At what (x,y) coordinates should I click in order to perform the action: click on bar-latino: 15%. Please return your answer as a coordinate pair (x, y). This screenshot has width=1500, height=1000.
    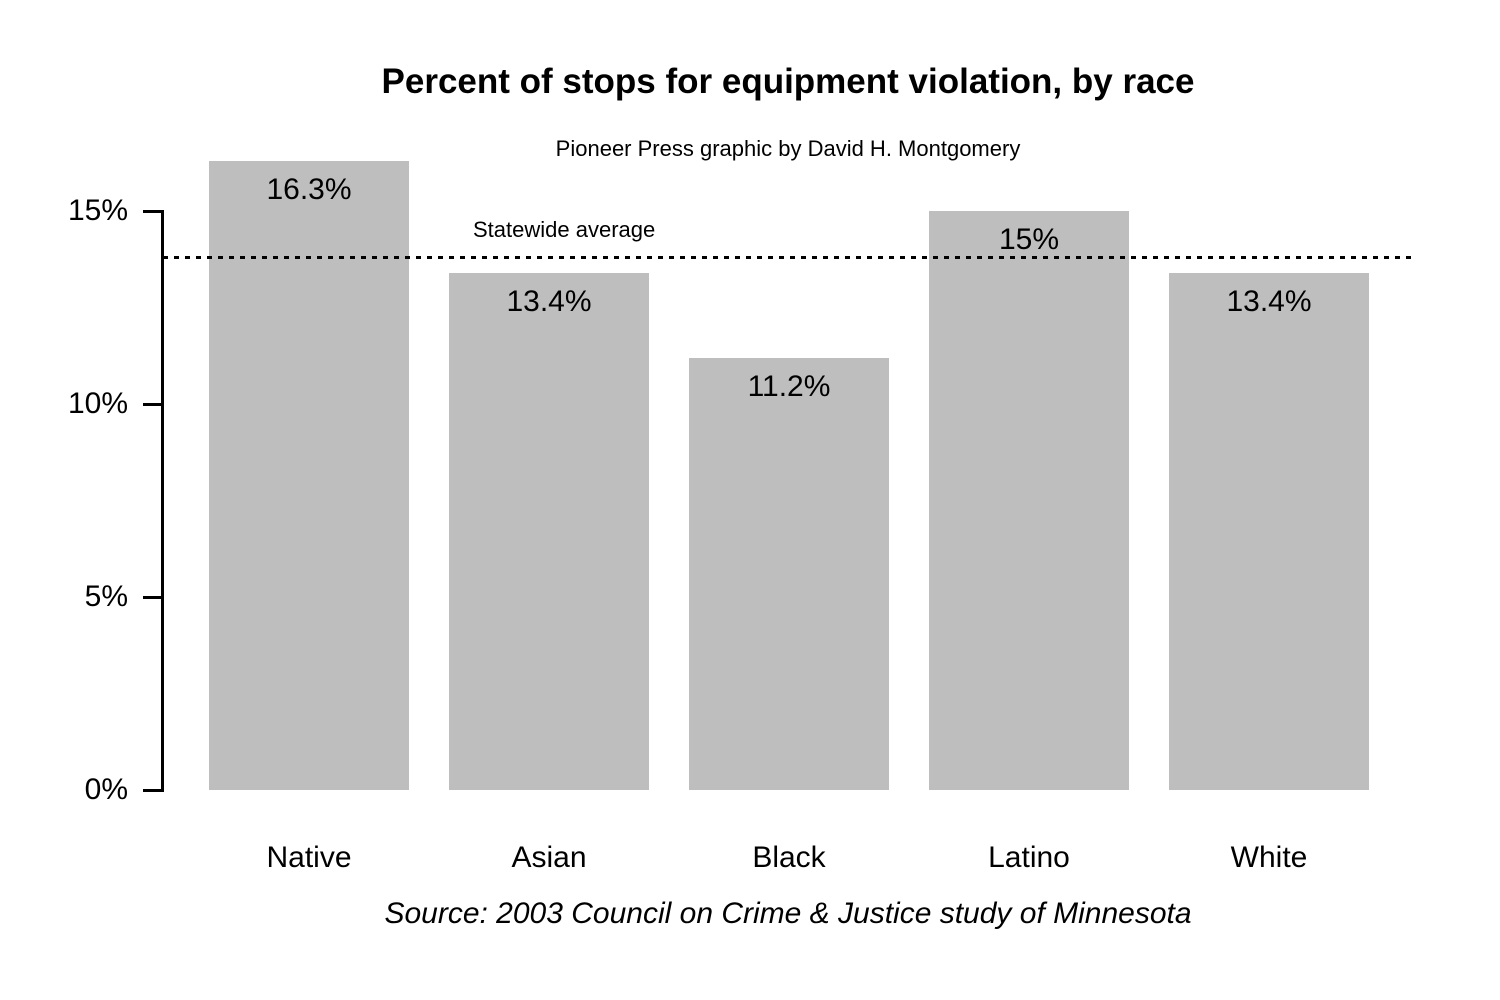
    Looking at the image, I should click on (1029, 500).